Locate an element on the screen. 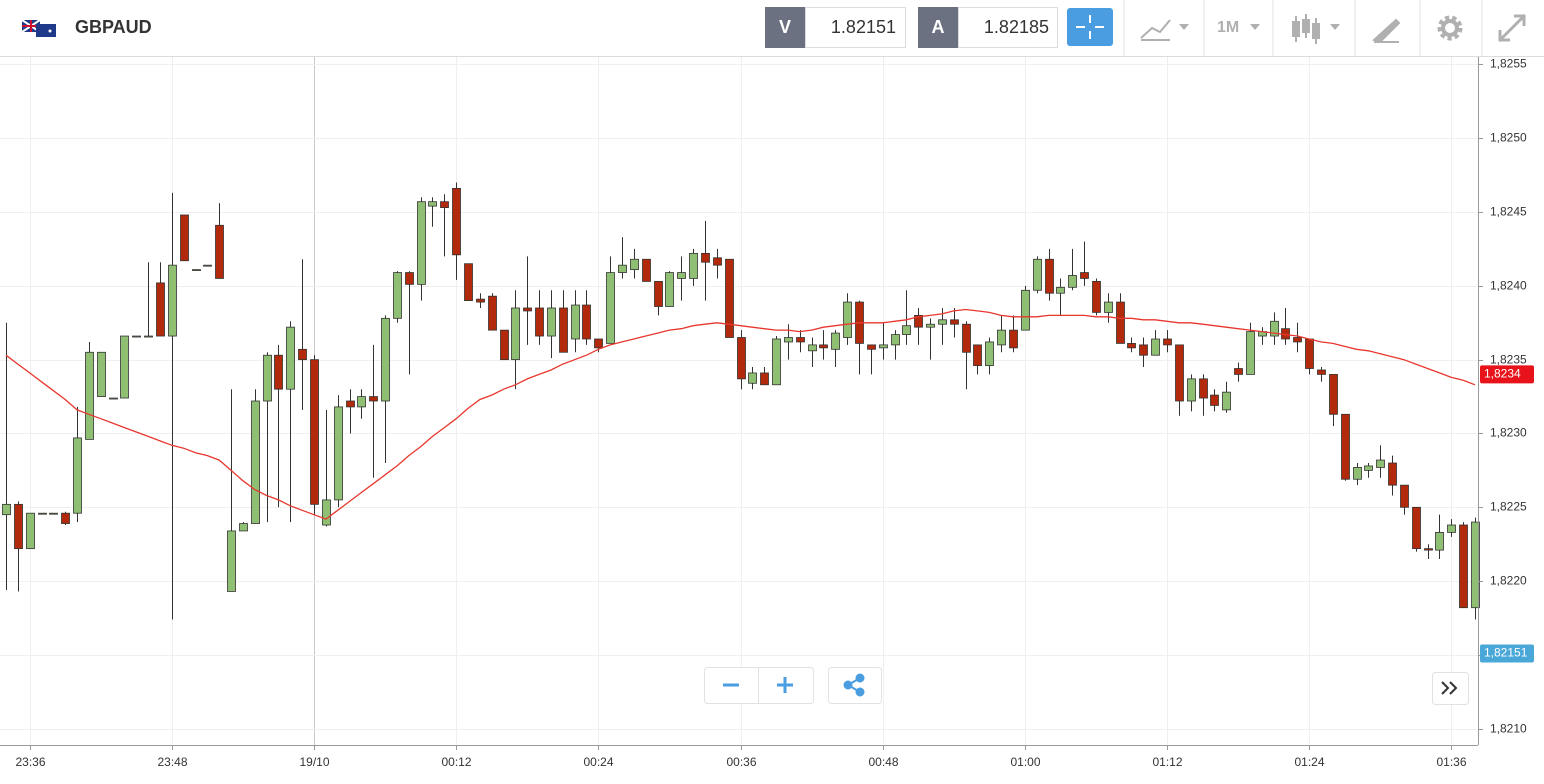 The image size is (1544, 784). bid-button is located at coordinates (785, 27).